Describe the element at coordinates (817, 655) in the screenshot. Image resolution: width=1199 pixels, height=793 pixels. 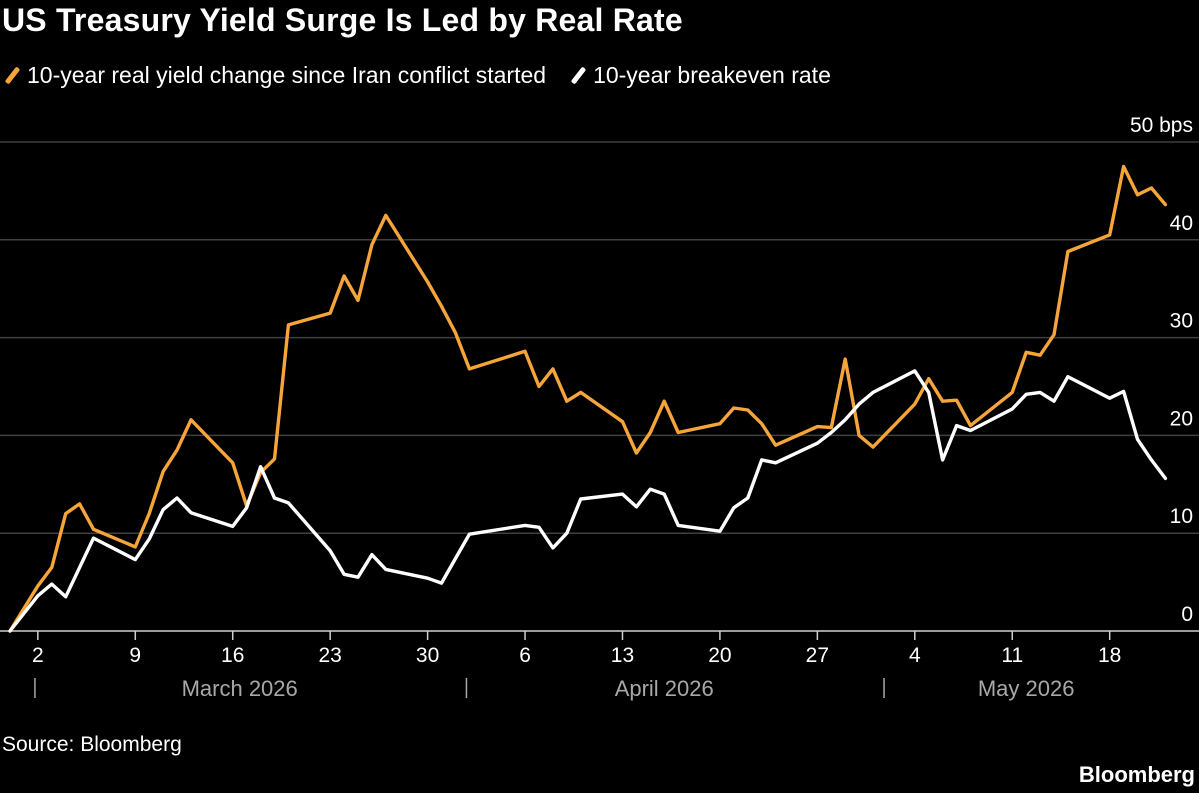
I see `x-tick-label-2026-04-27: 27` at that location.